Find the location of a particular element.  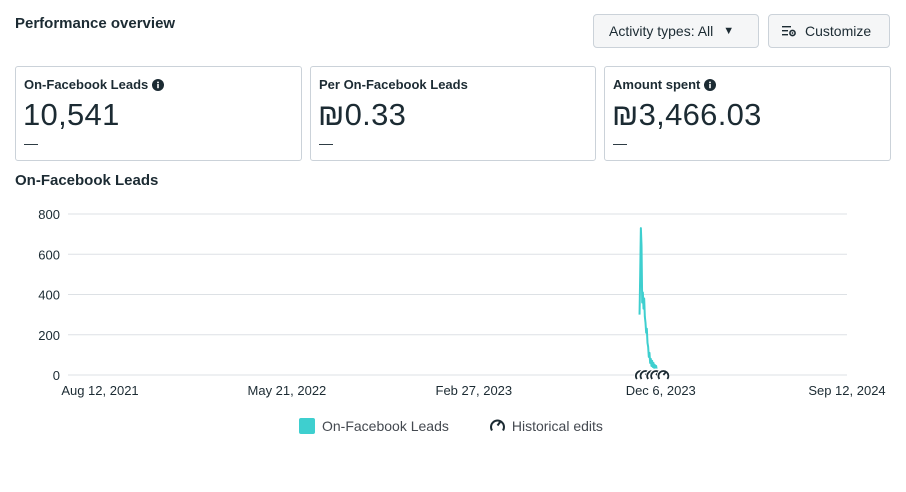

metric-card-amount-spent: Amount spent ₪3,466.03 — is located at coordinates (747, 113).